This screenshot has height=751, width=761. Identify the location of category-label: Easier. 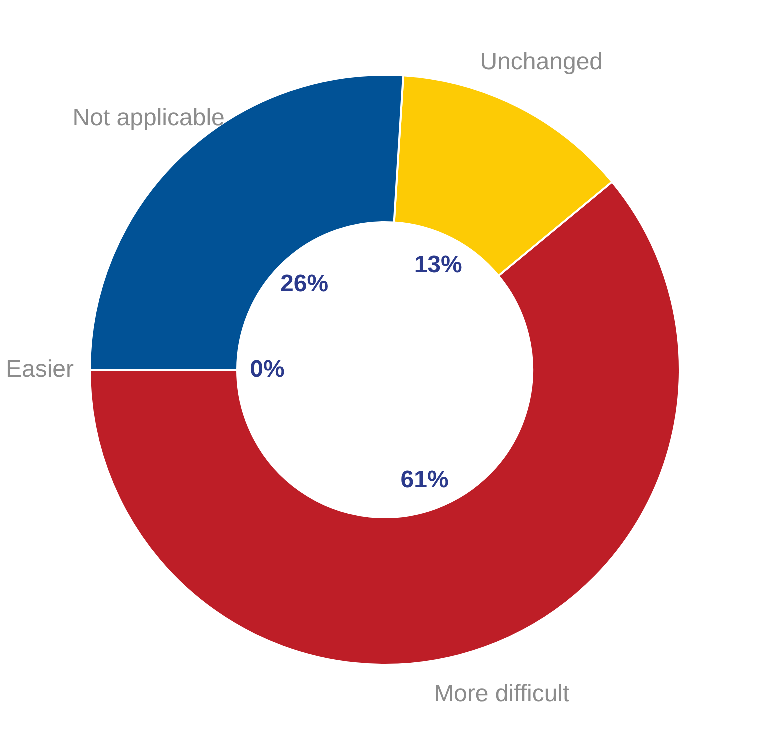
(40, 369).